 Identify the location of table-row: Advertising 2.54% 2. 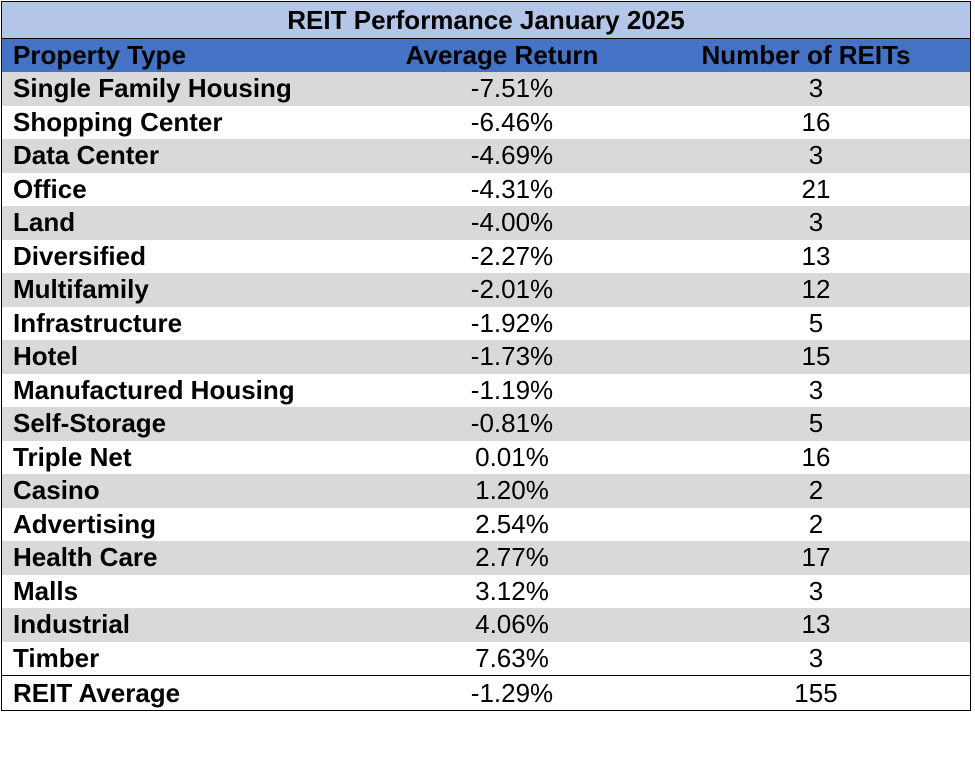
(486, 525).